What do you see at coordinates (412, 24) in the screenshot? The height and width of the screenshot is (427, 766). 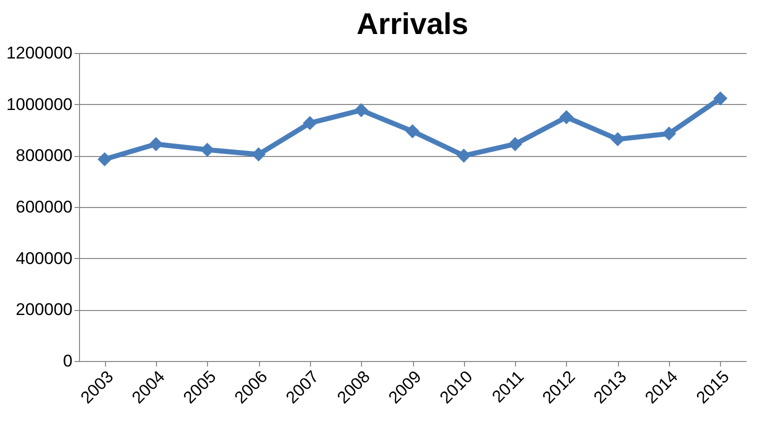 I see `chart-title: Arrivals` at bounding box center [412, 24].